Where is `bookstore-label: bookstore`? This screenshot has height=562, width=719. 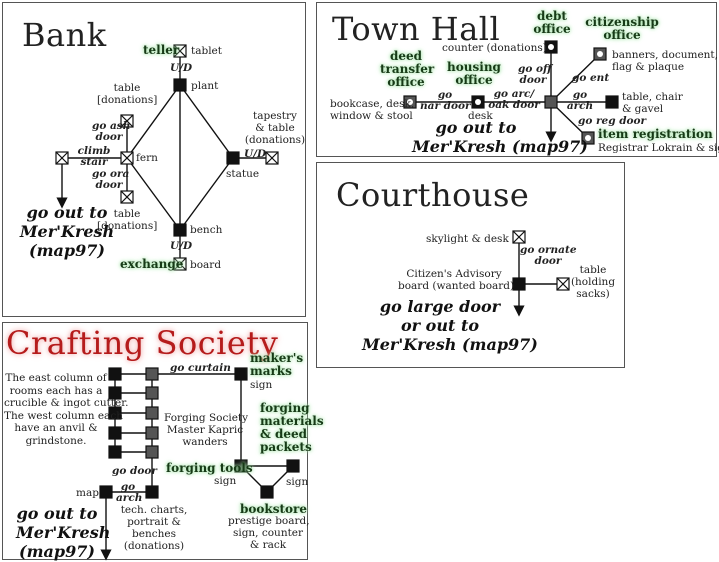
bookstore-label: bookstore is located at coordinates (273, 509).